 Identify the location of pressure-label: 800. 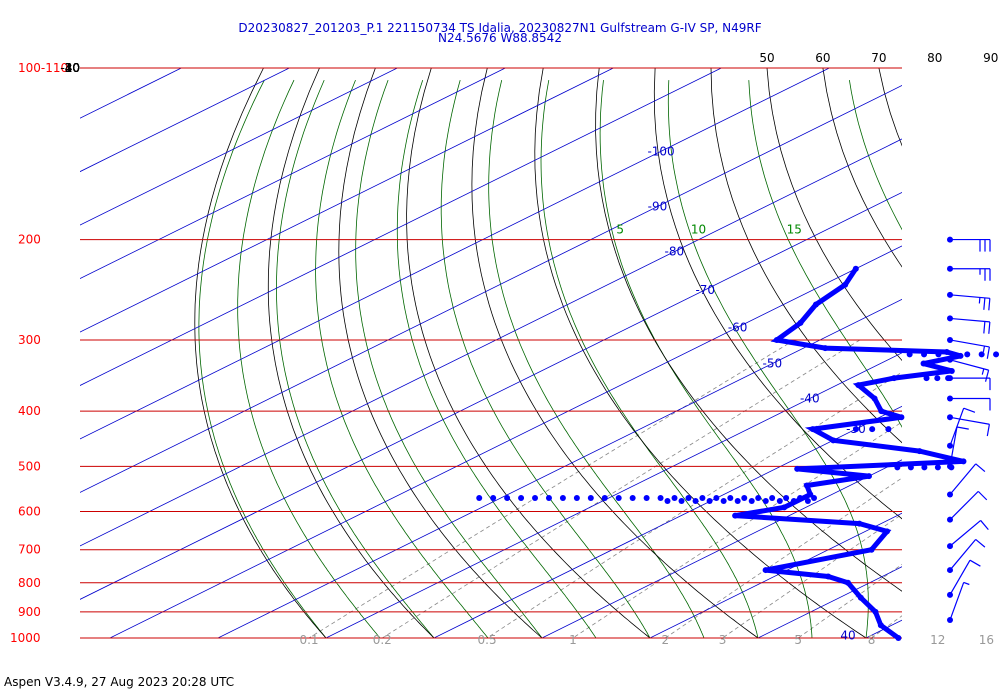
(29, 583).